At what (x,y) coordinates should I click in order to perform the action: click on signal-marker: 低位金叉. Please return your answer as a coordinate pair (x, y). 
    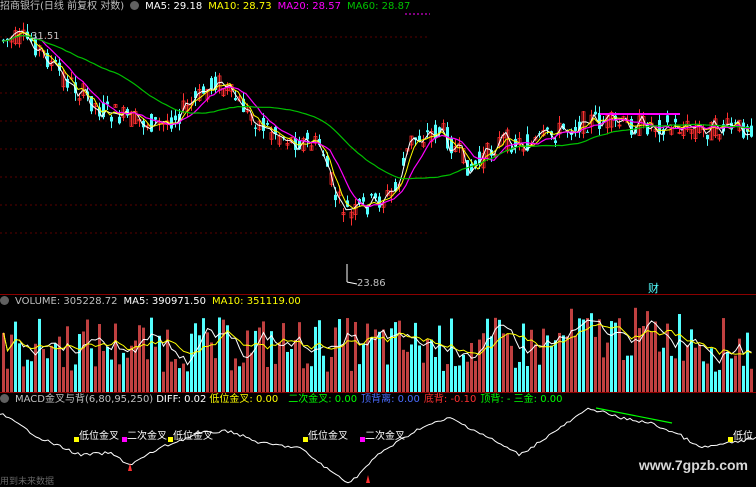
    Looking at the image, I should click on (96, 434).